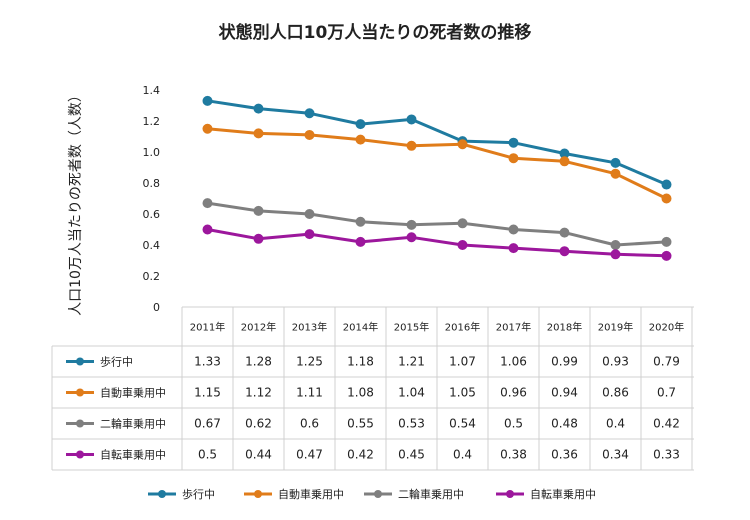 This screenshot has height=520, width=750. Describe the element at coordinates (198, 494) in the screenshot. I see `legend-label: 歩行中` at that location.